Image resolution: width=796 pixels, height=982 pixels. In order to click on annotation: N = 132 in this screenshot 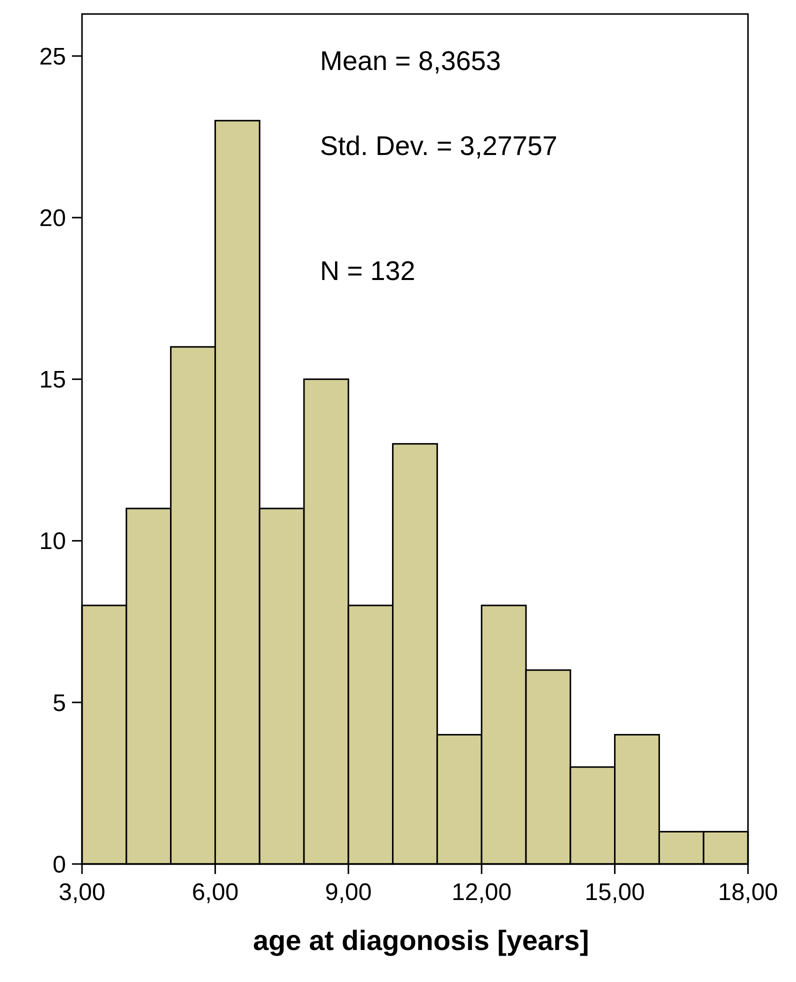, I will do `click(368, 271)`.